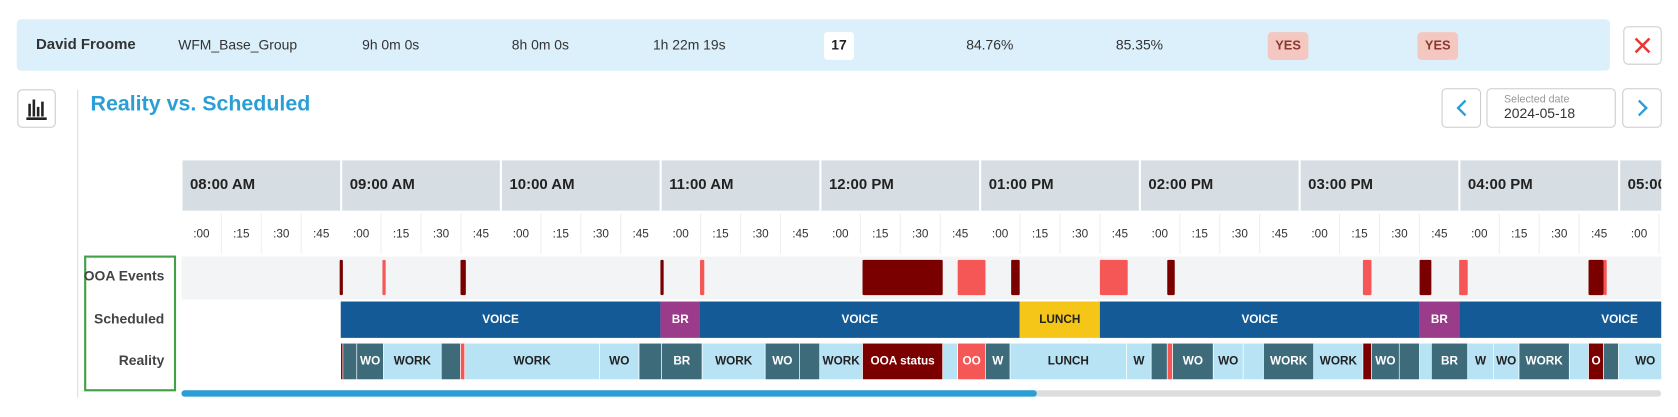  What do you see at coordinates (237, 45) in the screenshot?
I see `group: WFM_Base_Group` at bounding box center [237, 45].